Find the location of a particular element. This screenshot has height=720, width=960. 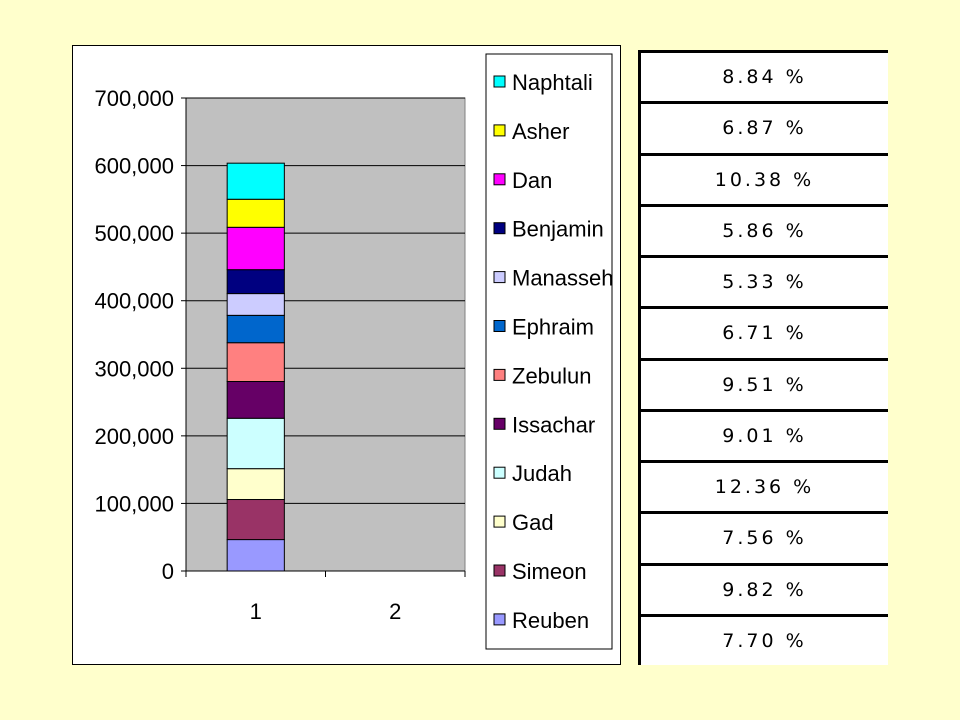

legend-label: Simeon is located at coordinates (549, 571).